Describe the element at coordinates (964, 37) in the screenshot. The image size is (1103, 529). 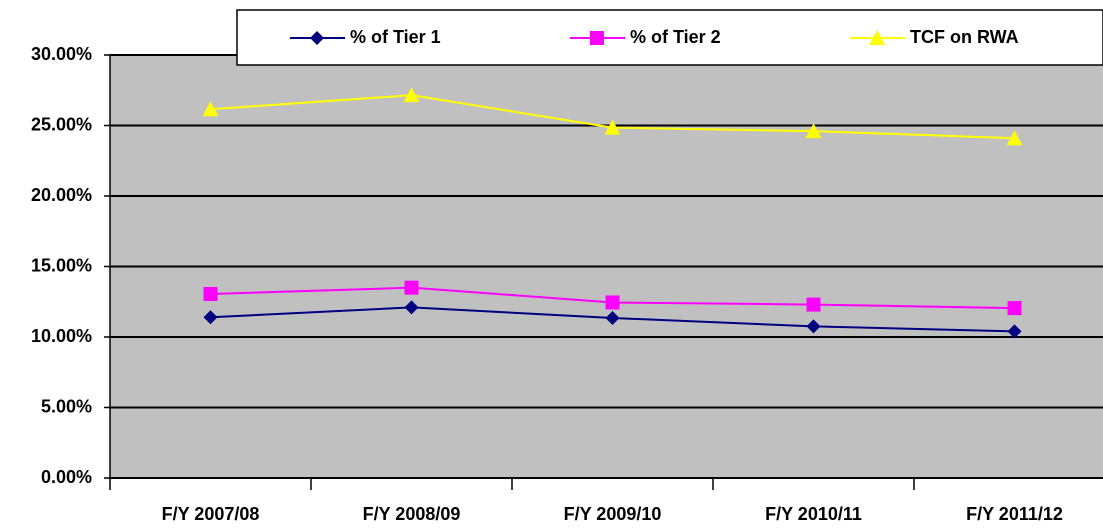
I see `legend-label: TCF on RWA` at that location.